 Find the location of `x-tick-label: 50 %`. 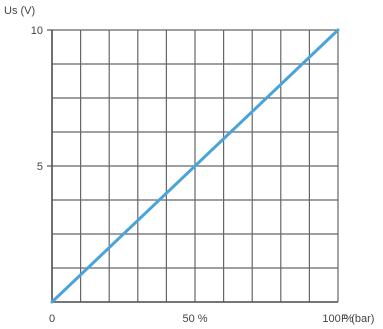

x-tick-label: 50 % is located at coordinates (194, 319).